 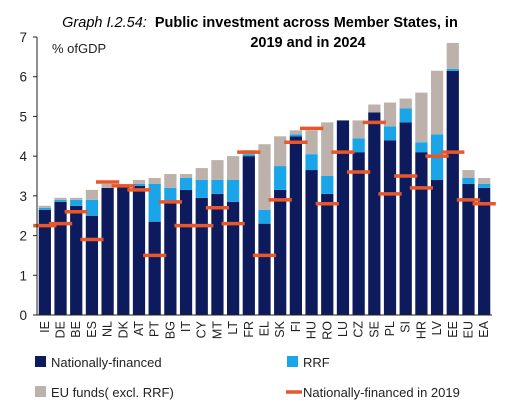 I want to click on x-tick-label: LT, so click(x=233, y=328).